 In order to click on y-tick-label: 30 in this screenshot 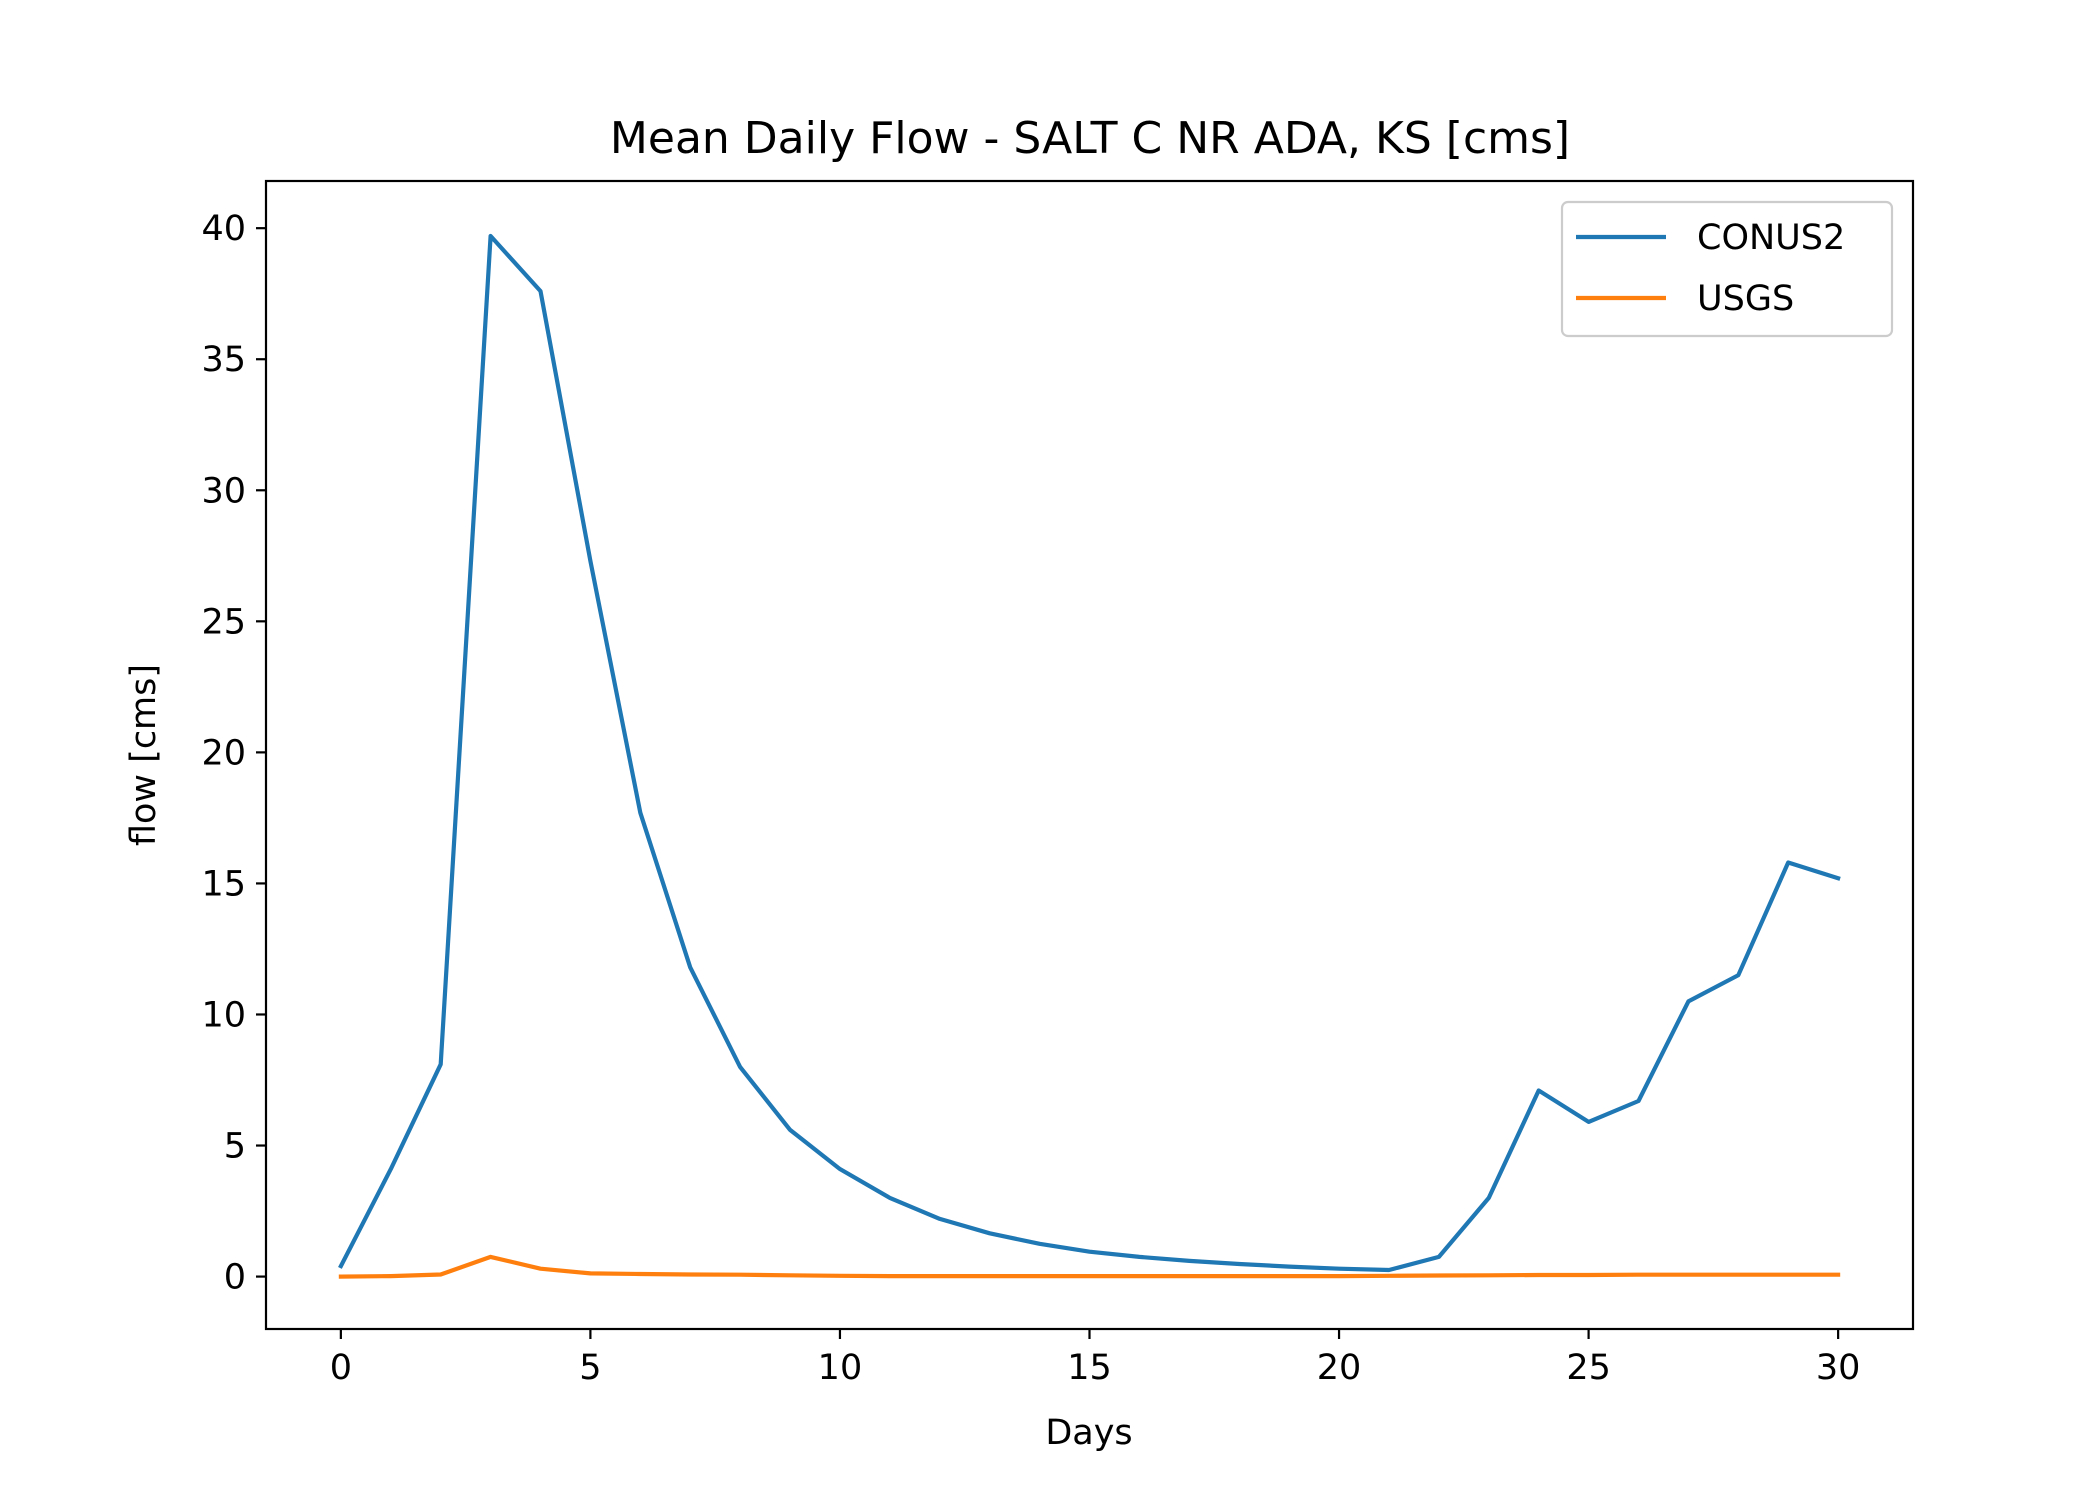, I will do `click(223, 491)`.